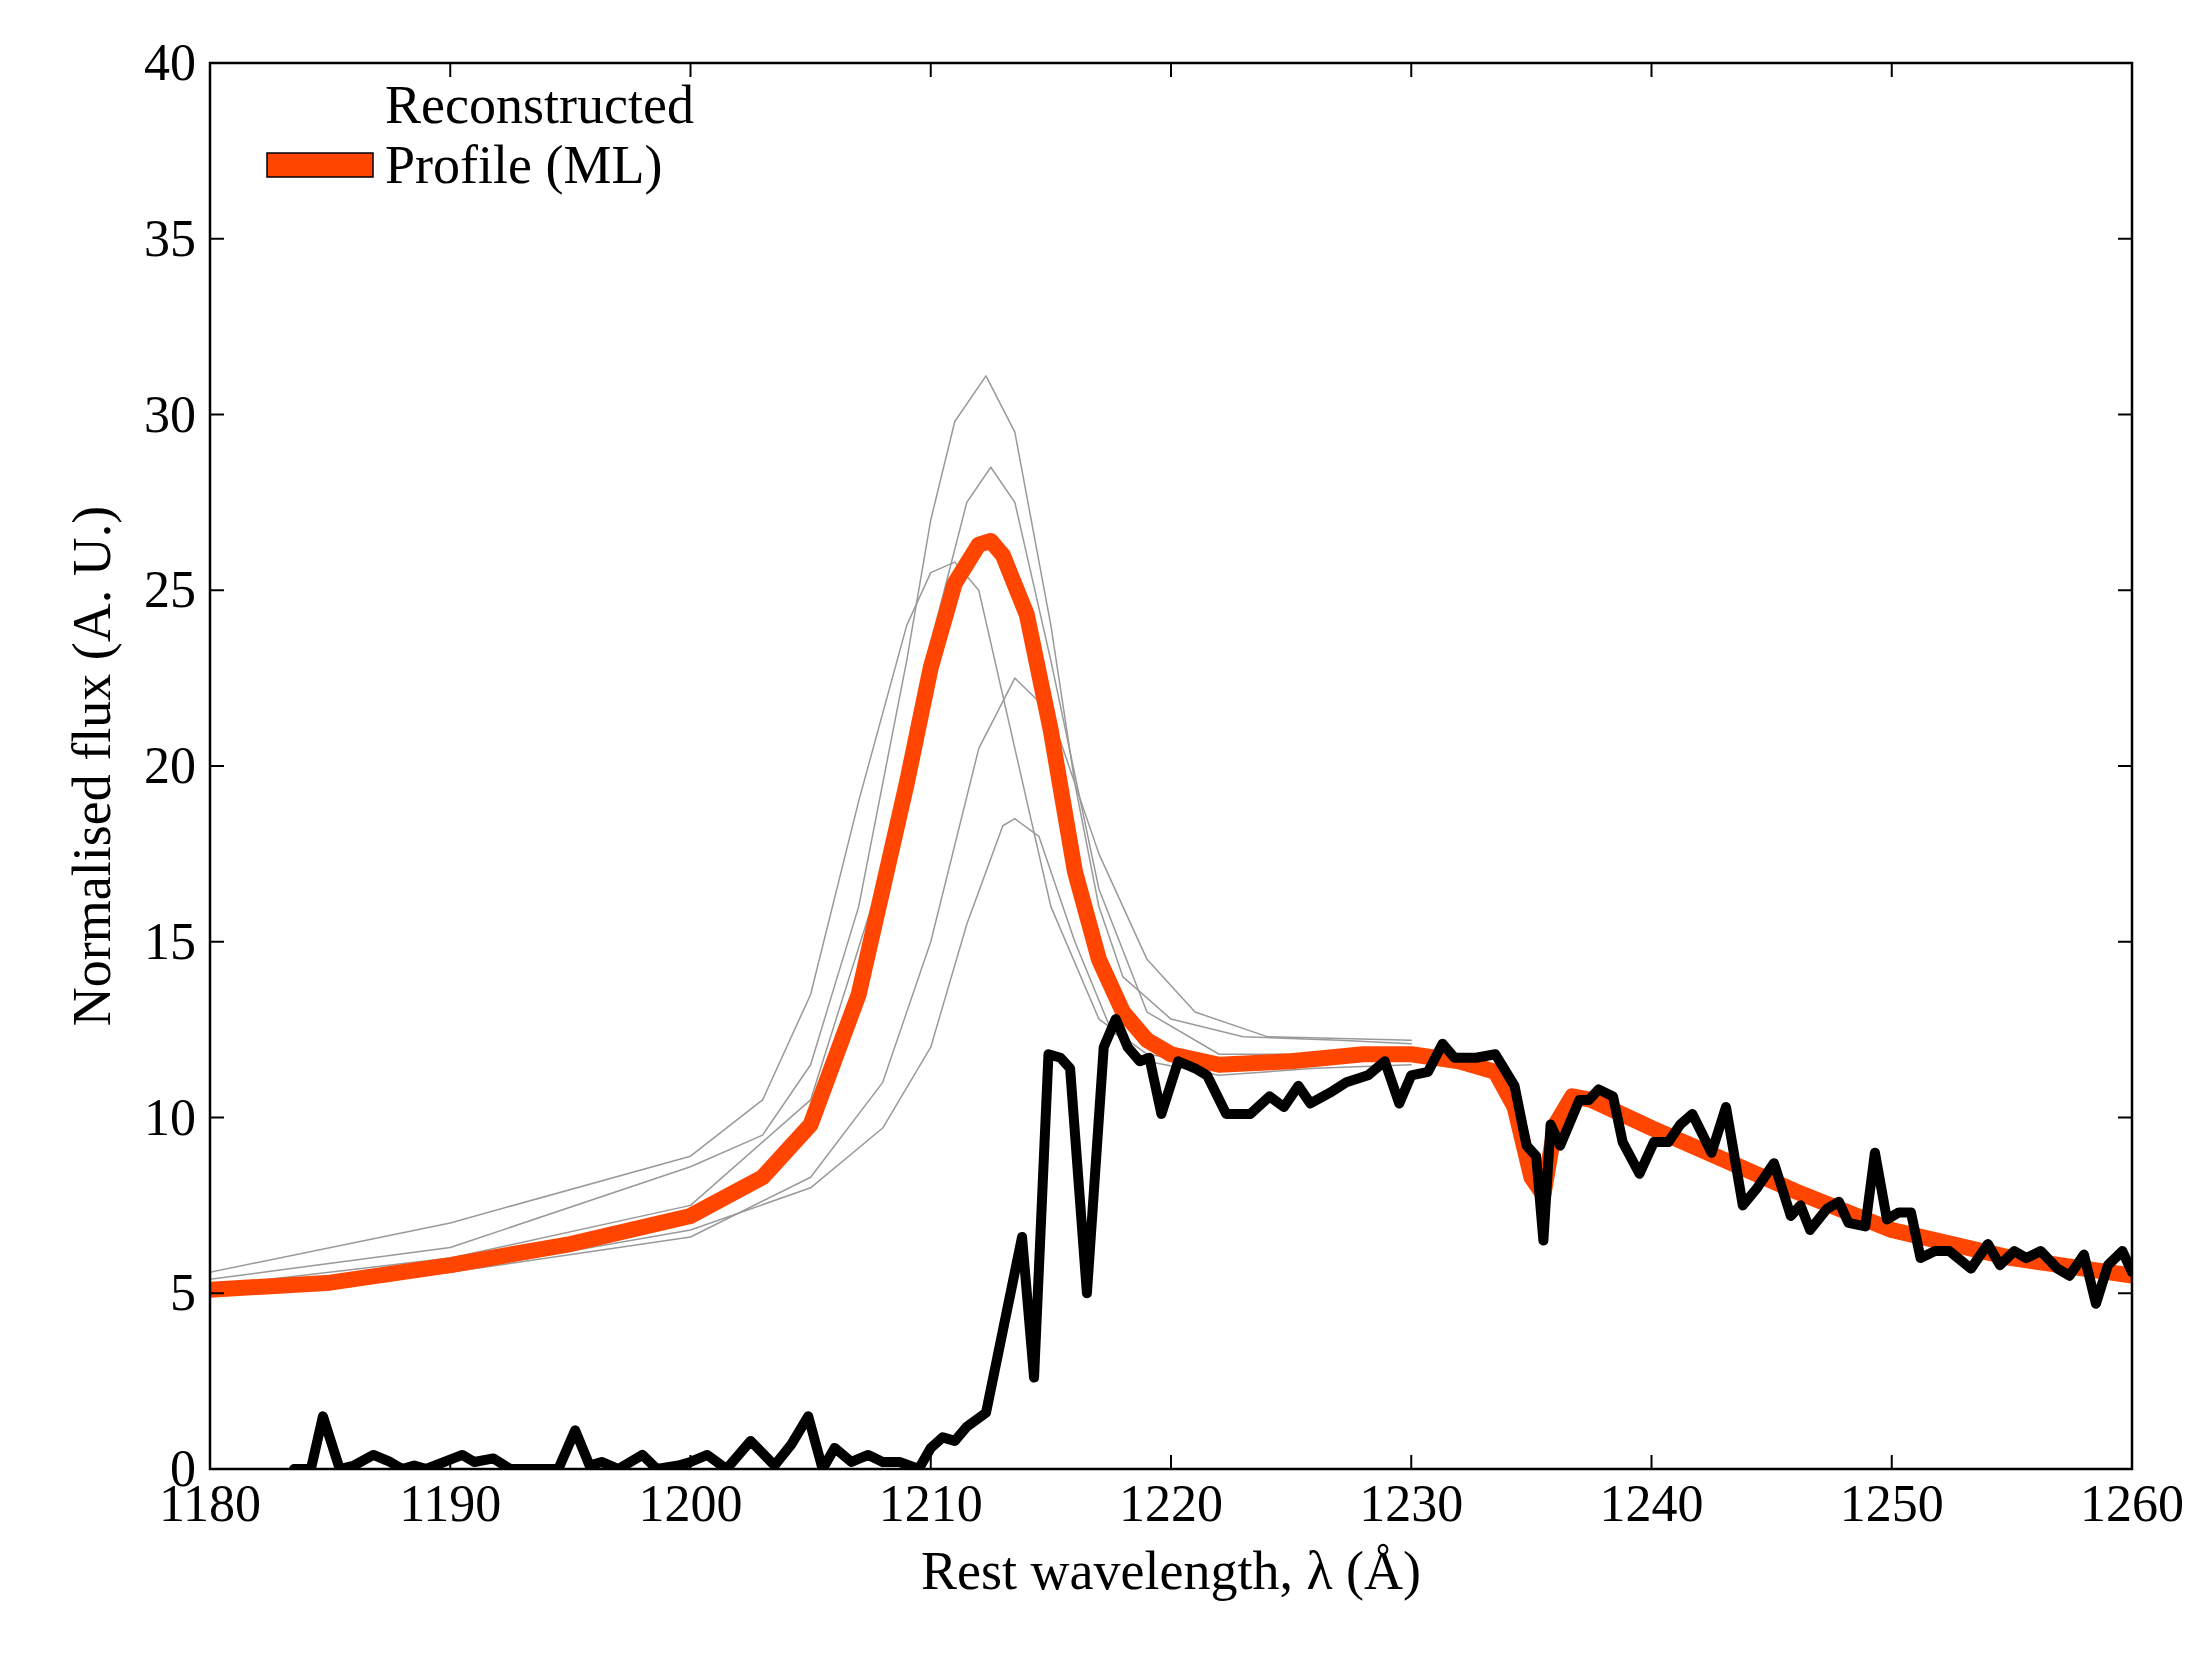 The height and width of the screenshot is (1662, 2198). Describe the element at coordinates (1891, 1503) in the screenshot. I see `x-tick-label: 1250` at that location.